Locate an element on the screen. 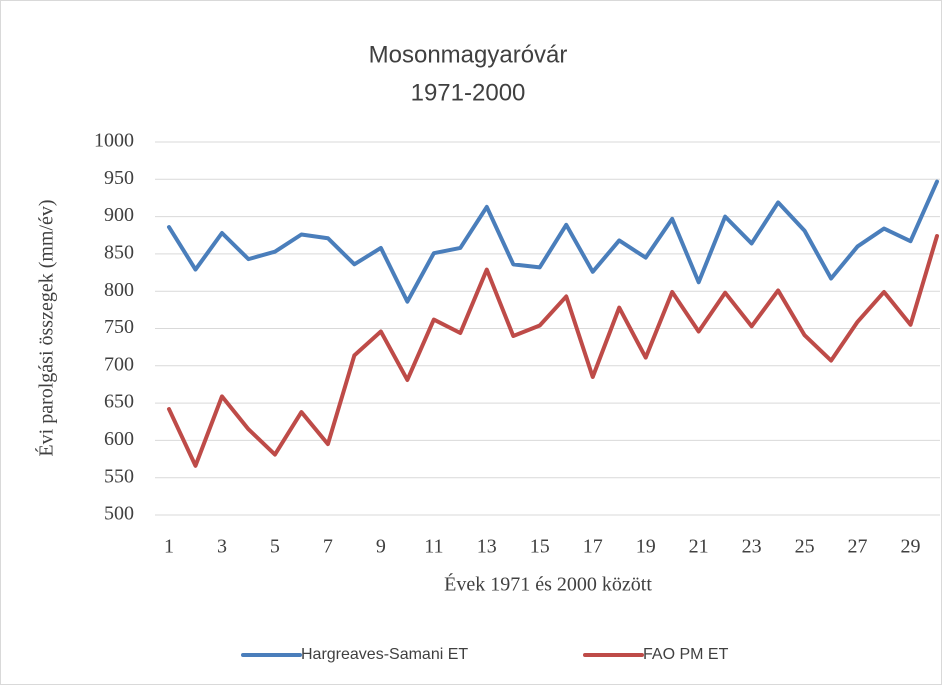 The height and width of the screenshot is (685, 942). y-tick-label: 600 is located at coordinates (119, 439).